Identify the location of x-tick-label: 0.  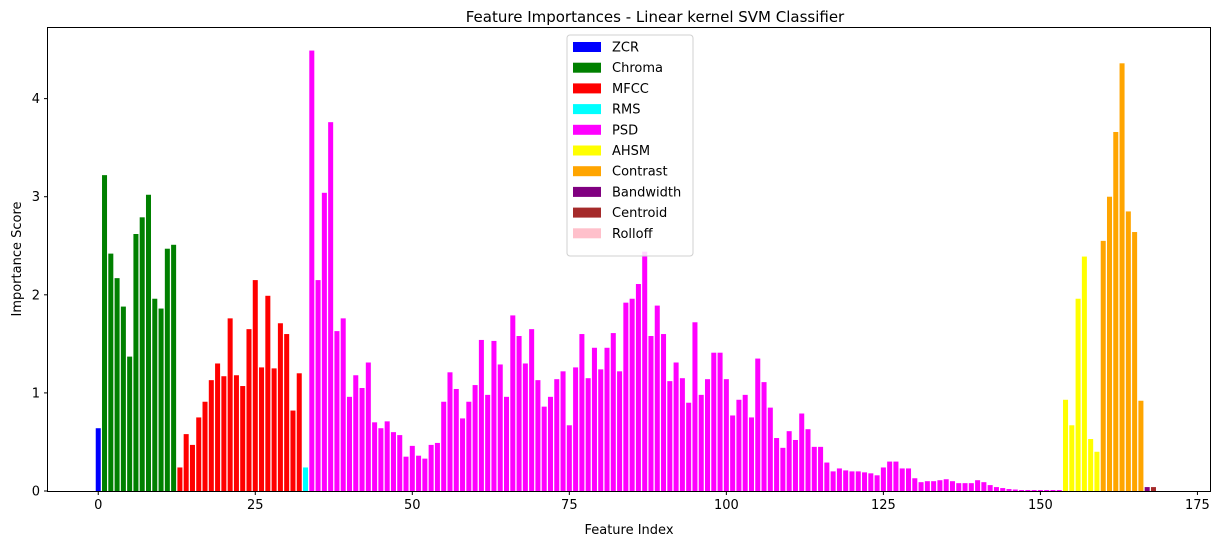
(98, 505).